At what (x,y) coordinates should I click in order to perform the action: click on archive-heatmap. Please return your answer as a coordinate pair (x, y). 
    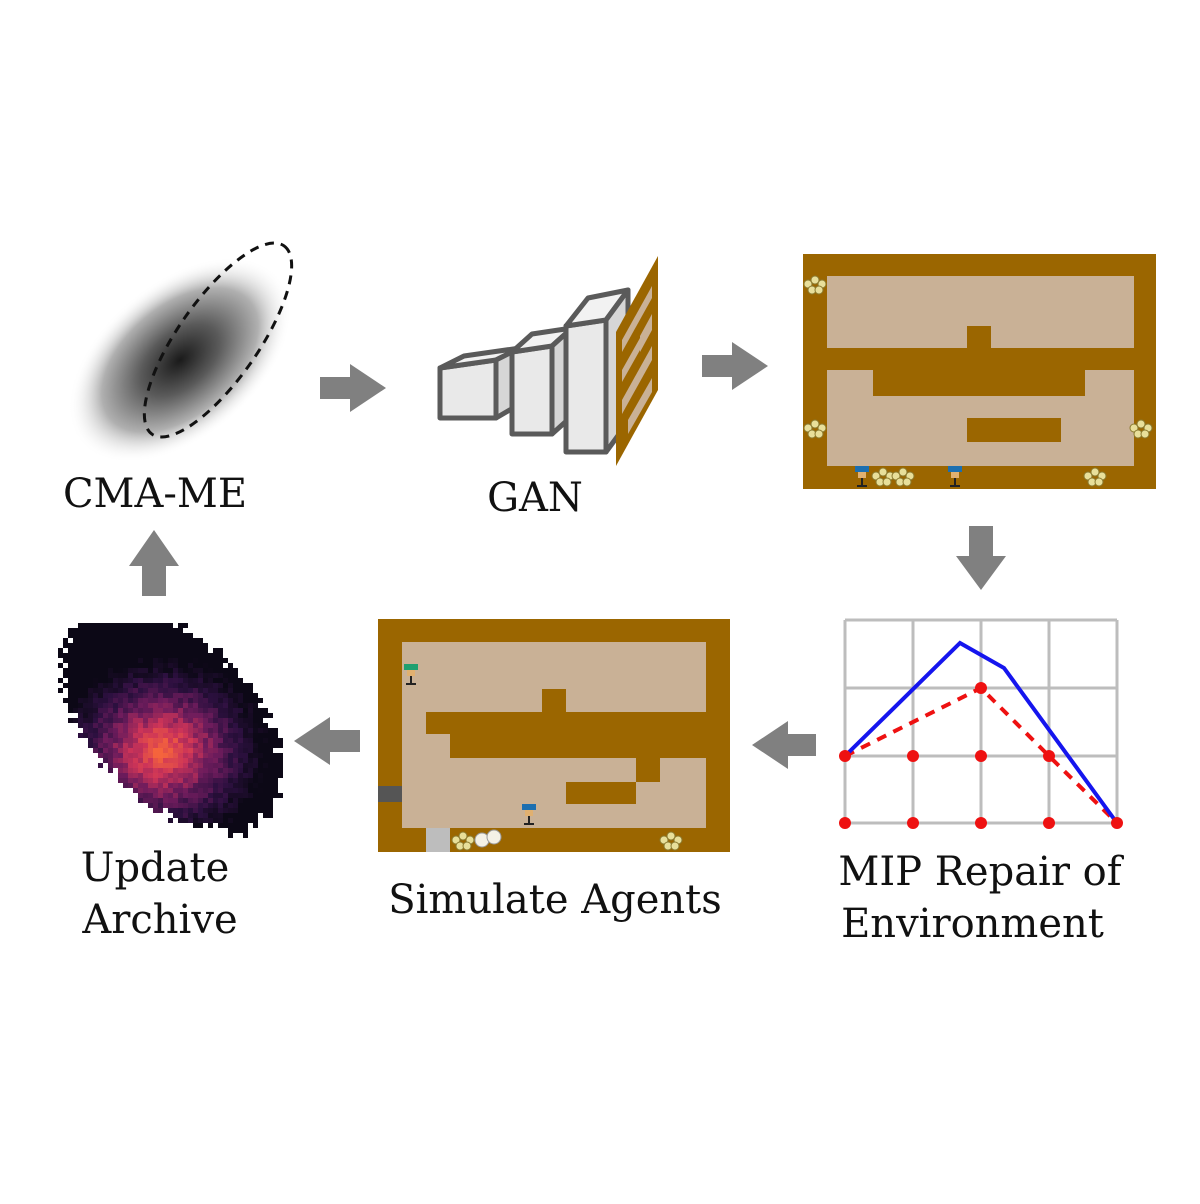
    Looking at the image, I should click on (170, 730).